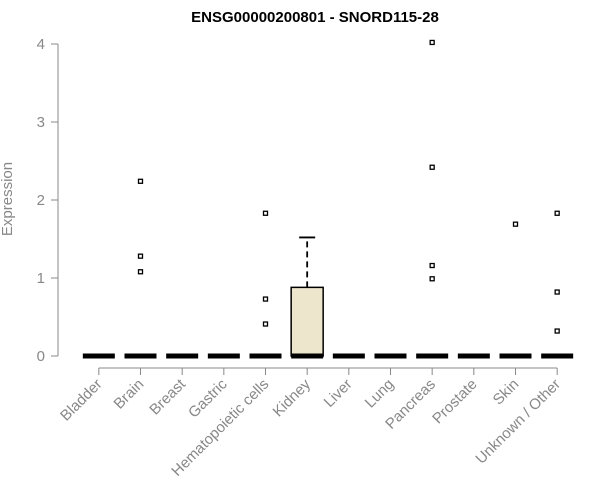 This screenshot has width=600, height=500. Describe the element at coordinates (338, 393) in the screenshot. I see `x-tick-label: Liver` at that location.